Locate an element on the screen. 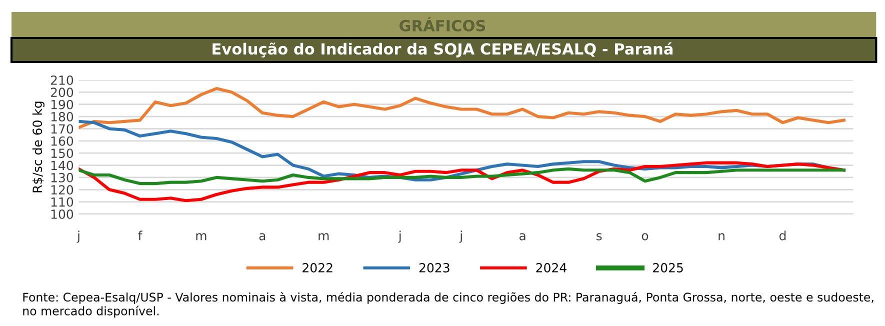  legend-label: 2022 is located at coordinates (317, 267).